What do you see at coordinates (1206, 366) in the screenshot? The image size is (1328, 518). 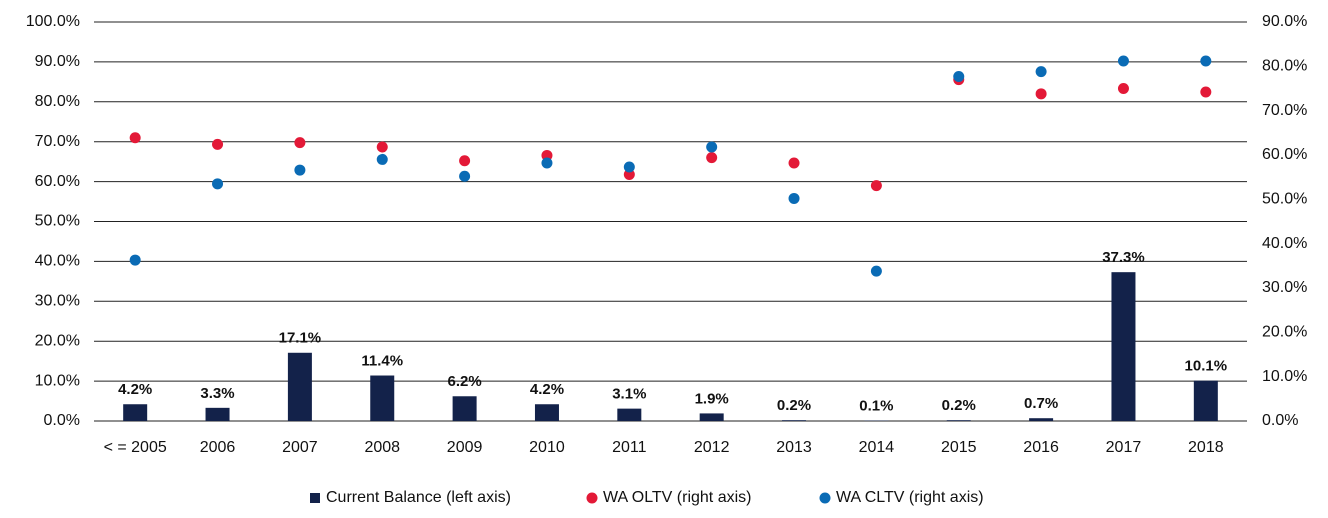 I see `data-label: 10.1%` at bounding box center [1206, 366].